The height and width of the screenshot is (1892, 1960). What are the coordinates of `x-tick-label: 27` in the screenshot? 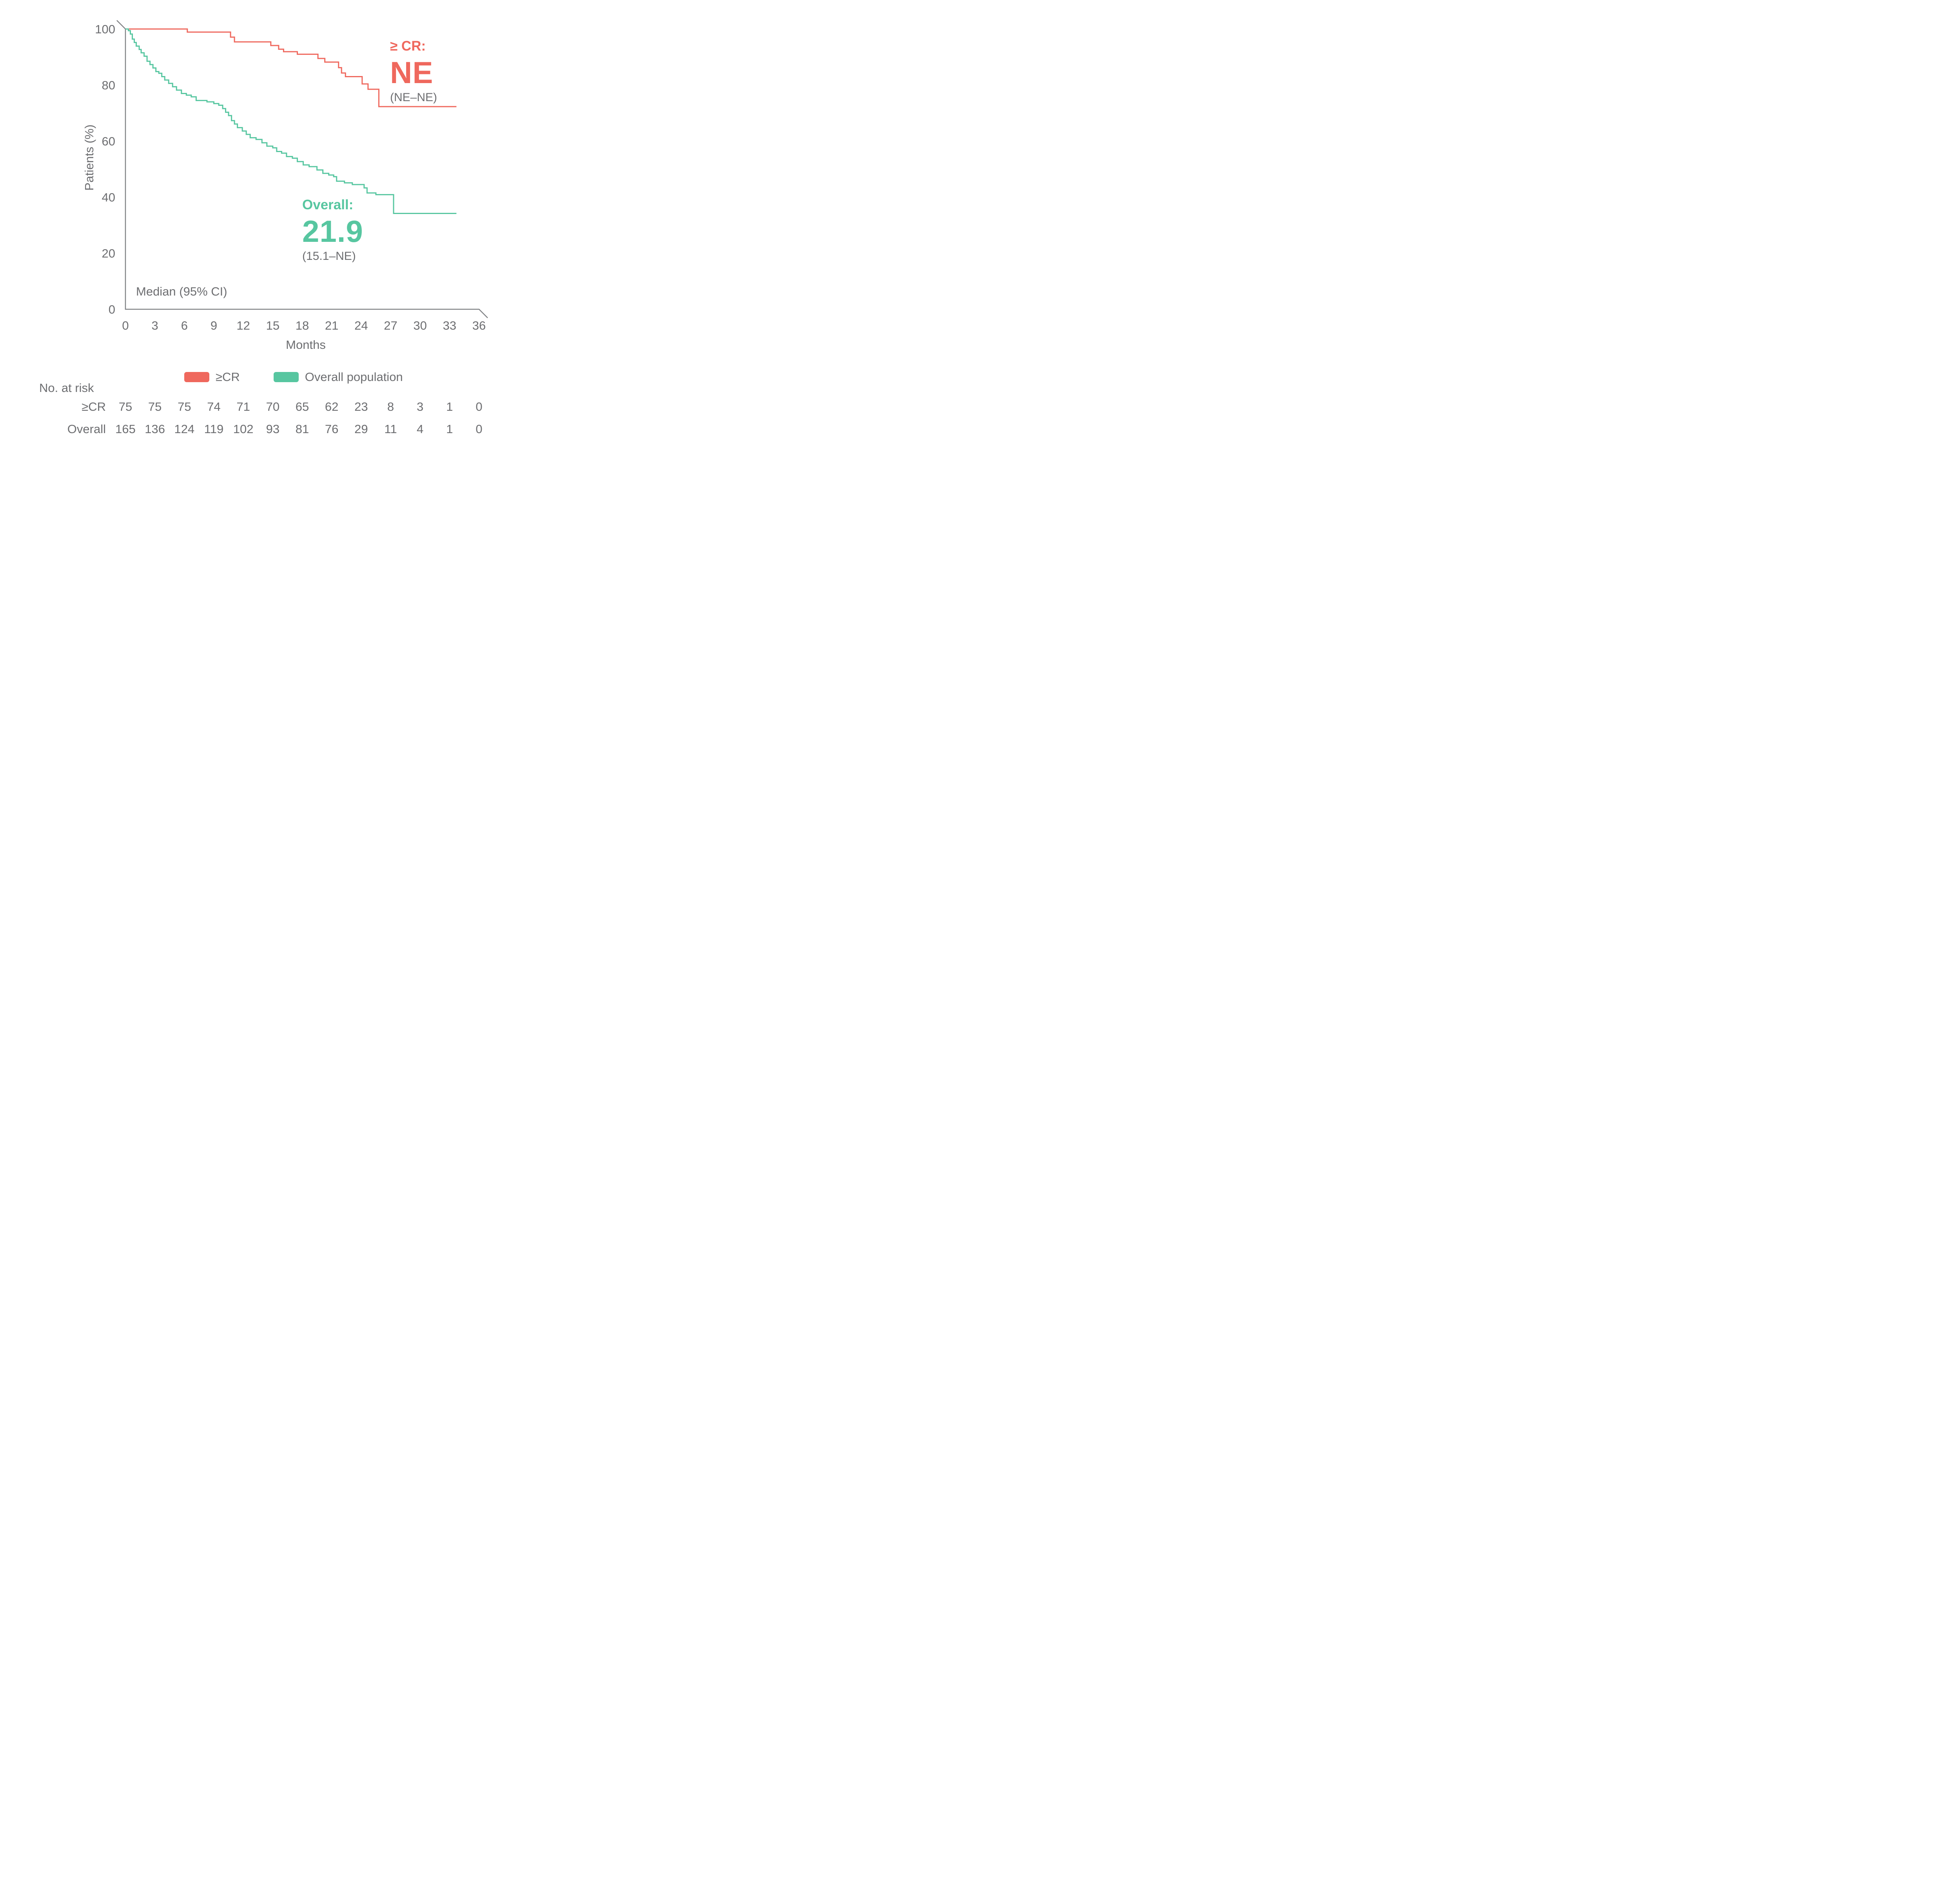 It's located at (390, 325).